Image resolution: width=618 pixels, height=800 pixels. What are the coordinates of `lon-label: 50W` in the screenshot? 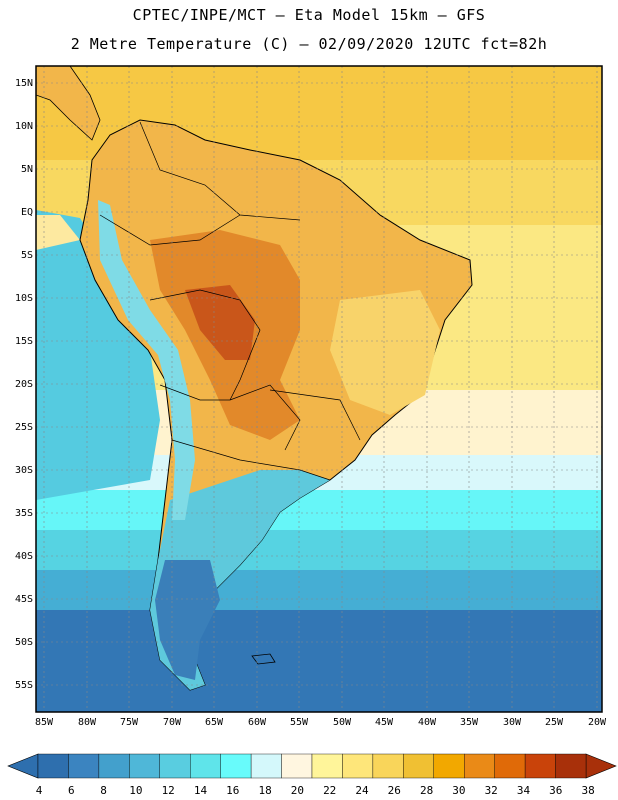 It's located at (342, 722).